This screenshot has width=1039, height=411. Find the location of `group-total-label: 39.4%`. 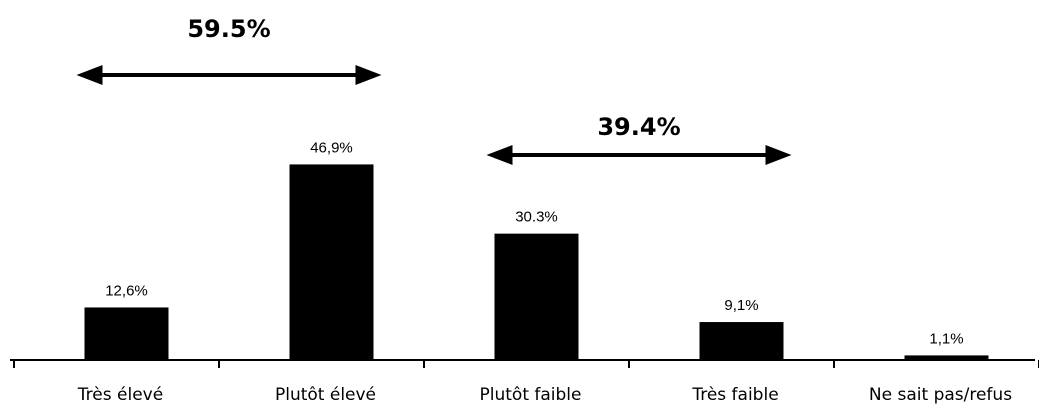

group-total-label: 39.4% is located at coordinates (638, 127).